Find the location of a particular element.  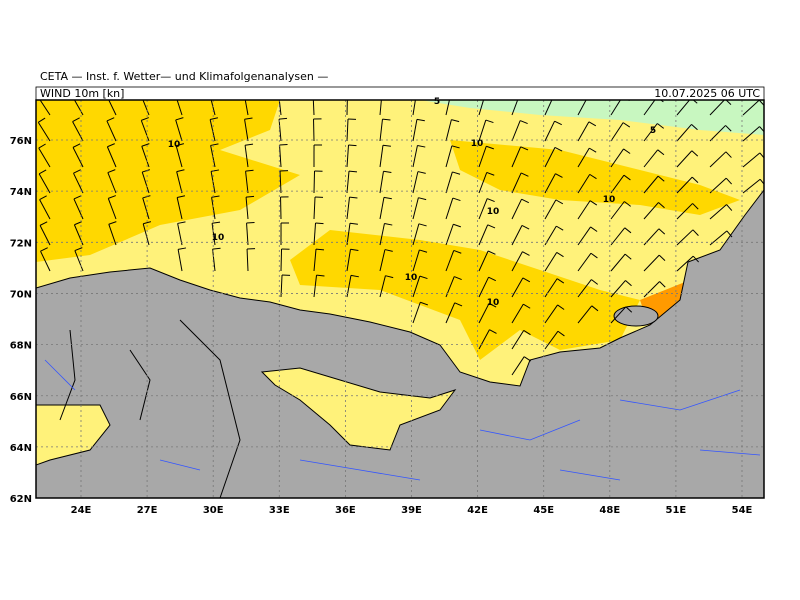

lon-label: 24E is located at coordinates (81, 510).